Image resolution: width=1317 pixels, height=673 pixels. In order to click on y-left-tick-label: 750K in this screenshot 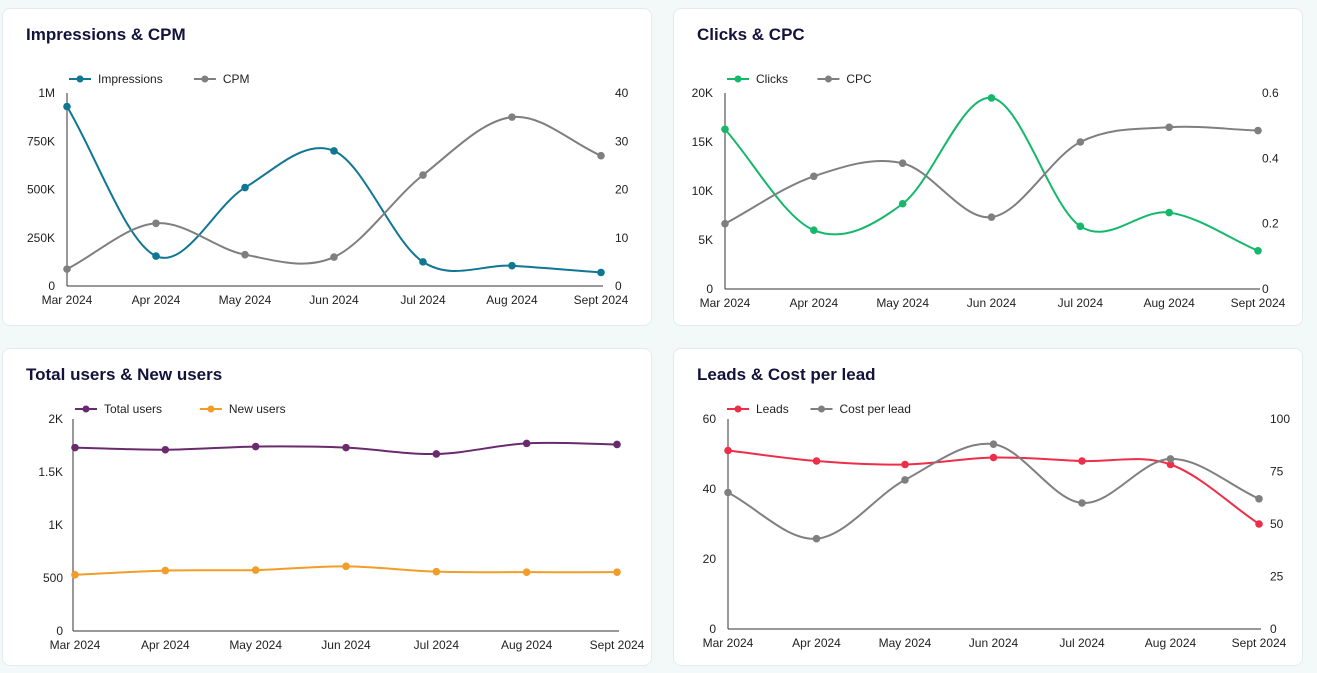, I will do `click(41, 141)`.